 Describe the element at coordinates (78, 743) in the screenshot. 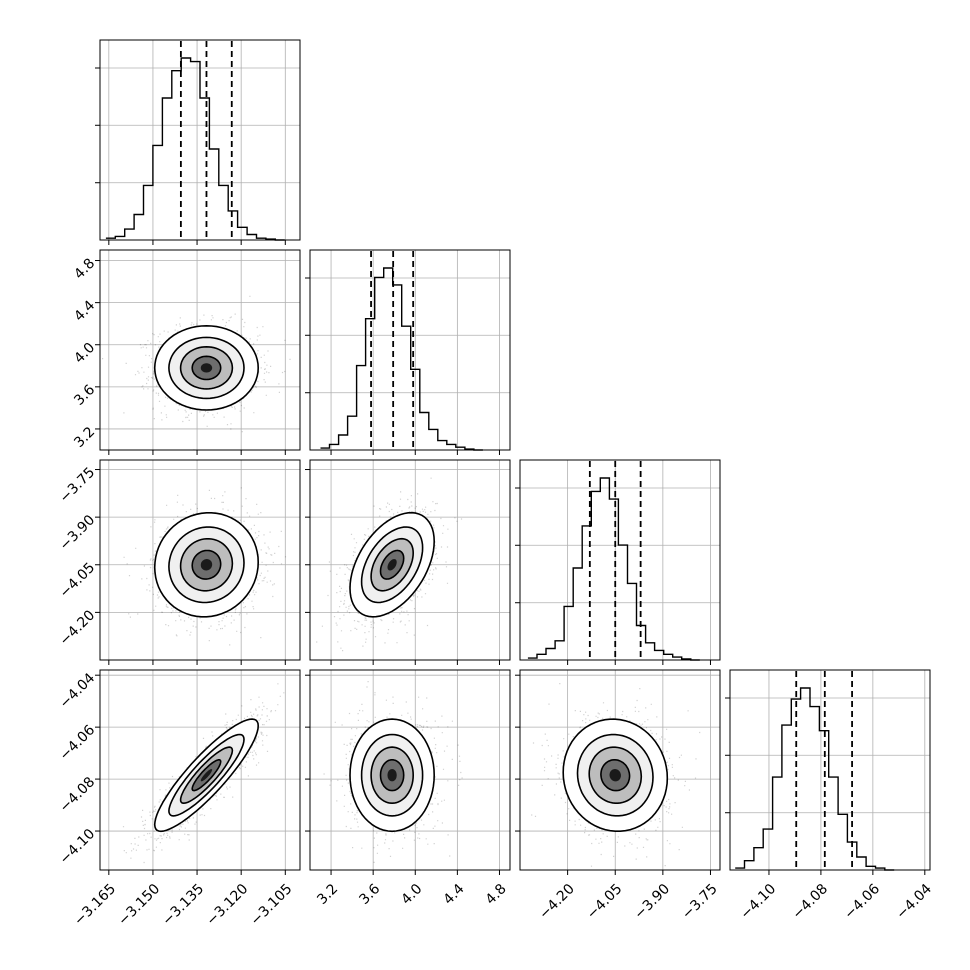

I see `y-tick-label: −4.06` at that location.